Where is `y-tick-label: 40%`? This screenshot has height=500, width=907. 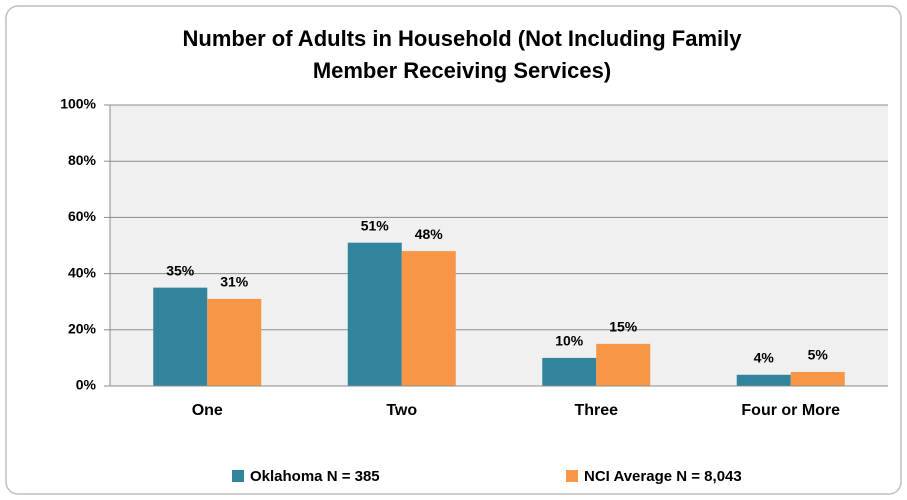 y-tick-label: 40% is located at coordinates (82, 272).